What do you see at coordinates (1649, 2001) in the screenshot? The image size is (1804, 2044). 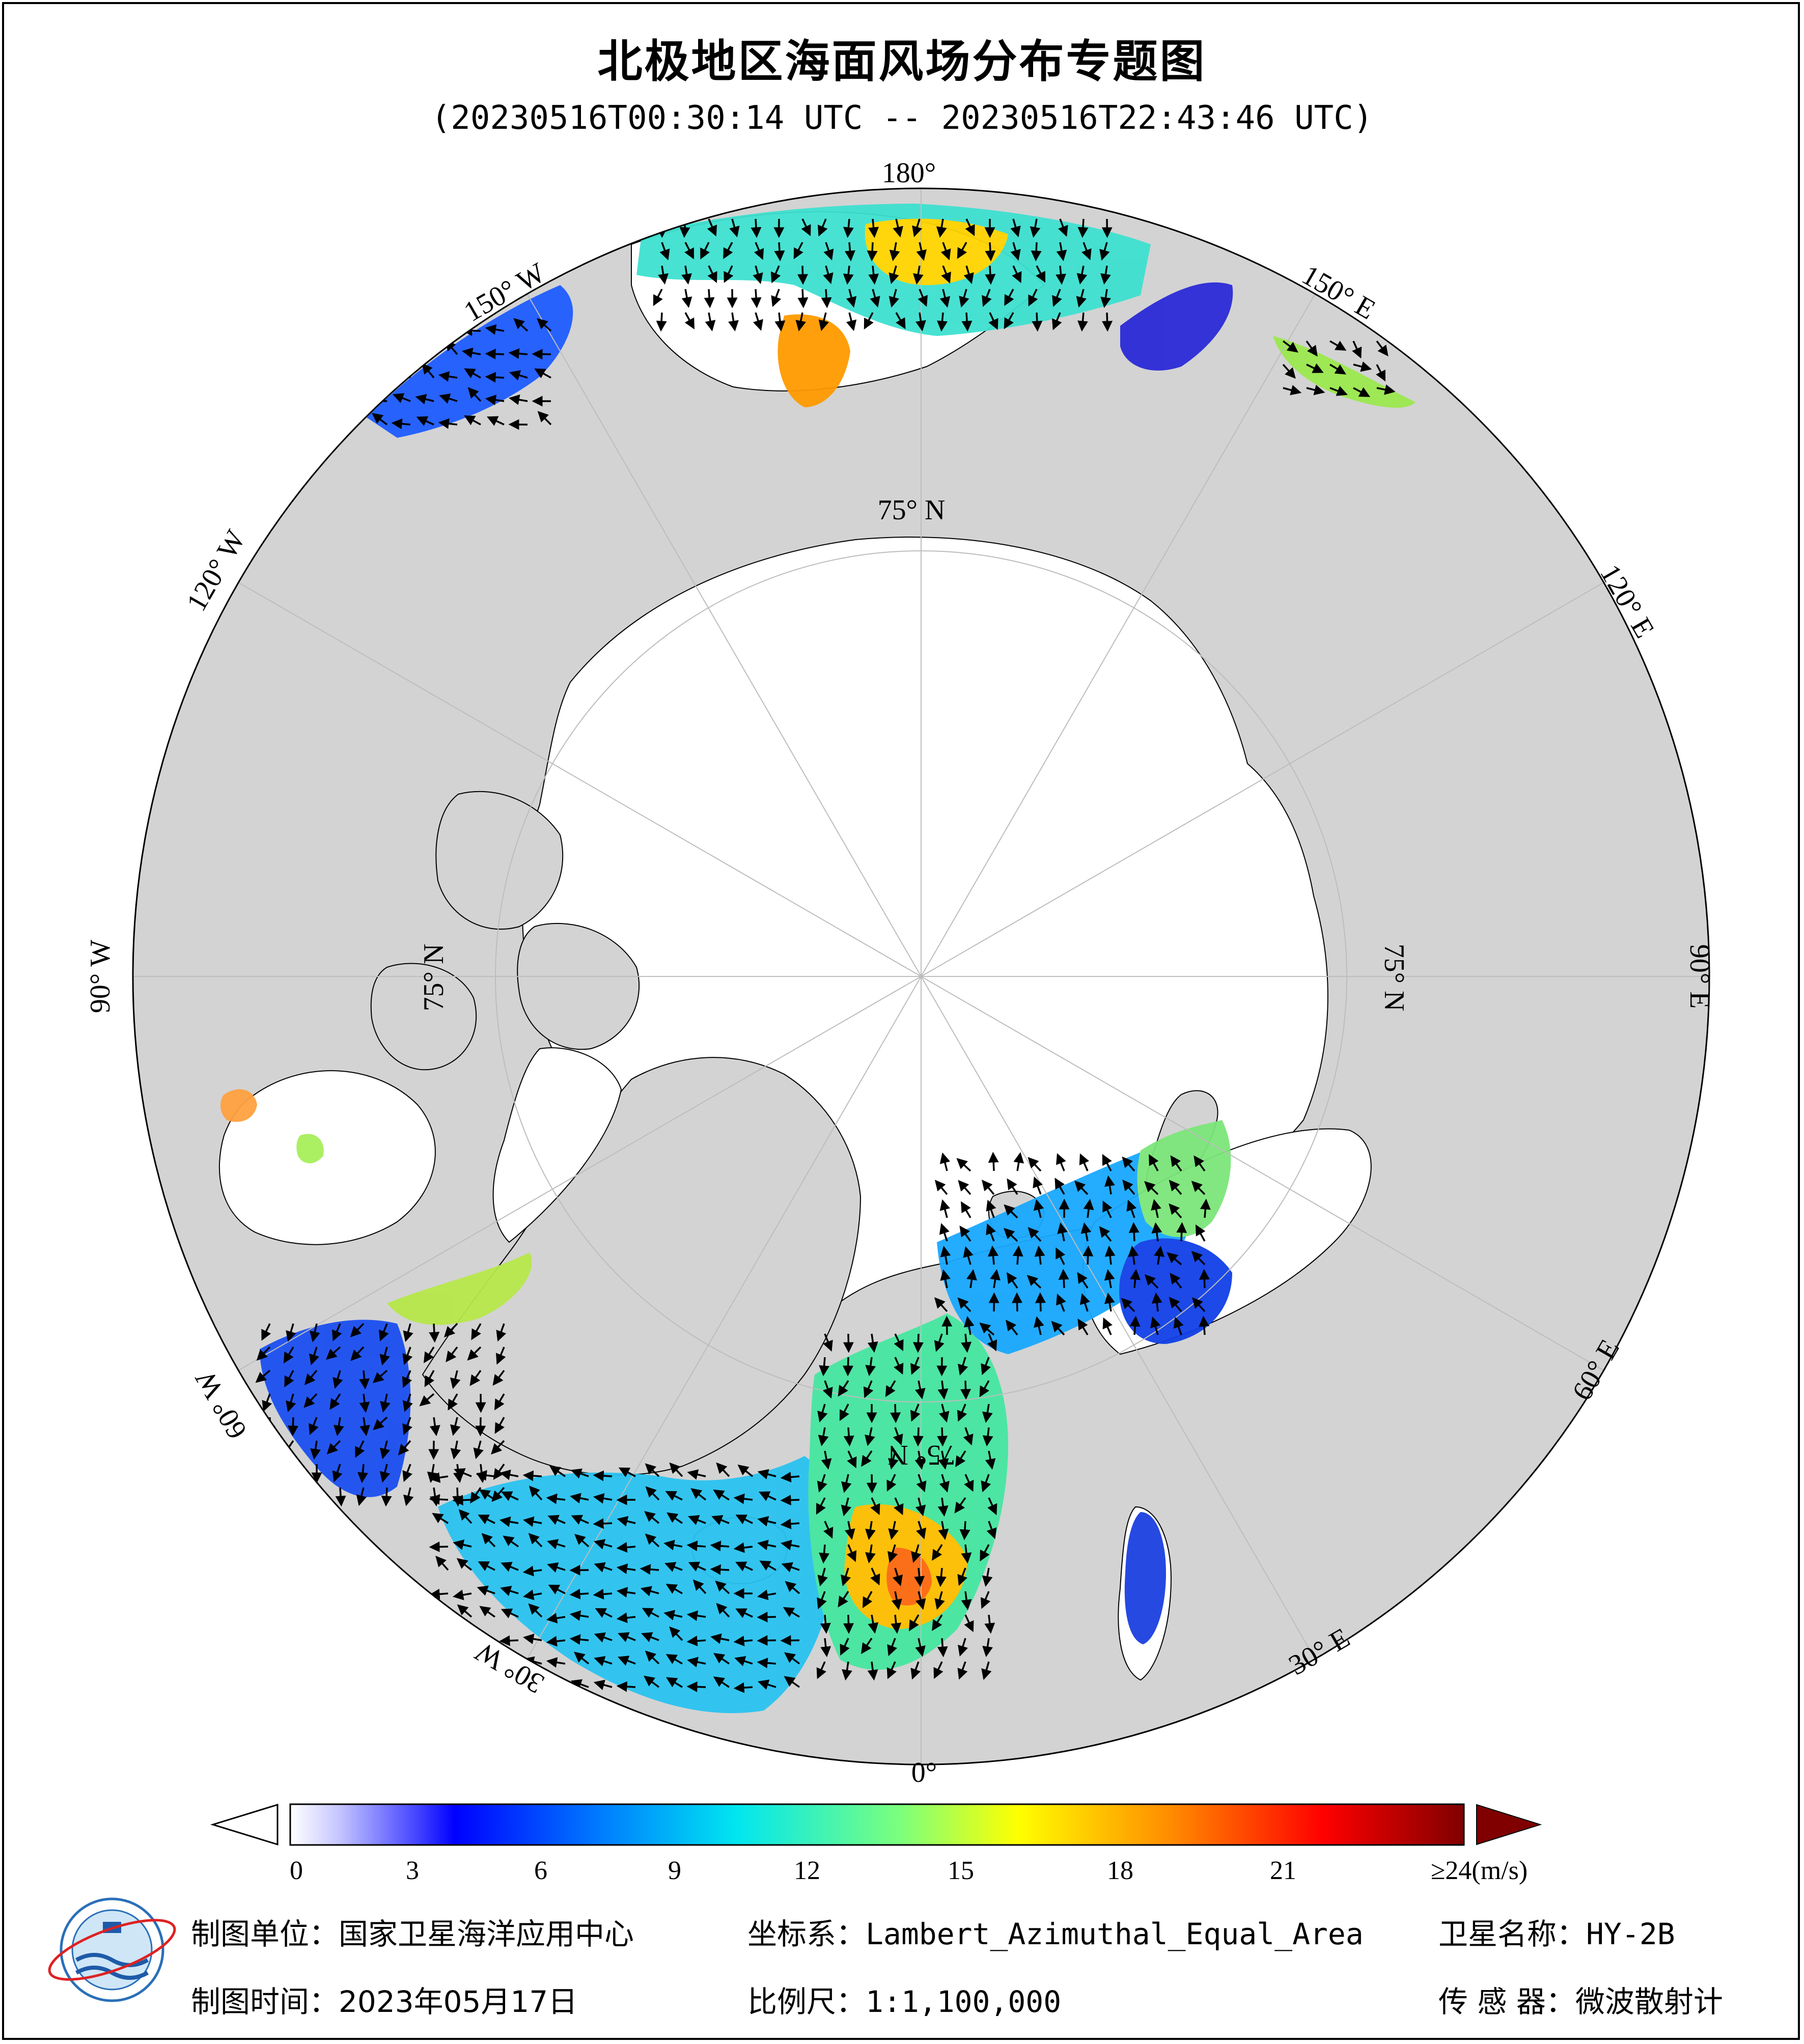 I see `footer-sensor-value: 微波散射计` at bounding box center [1649, 2001].